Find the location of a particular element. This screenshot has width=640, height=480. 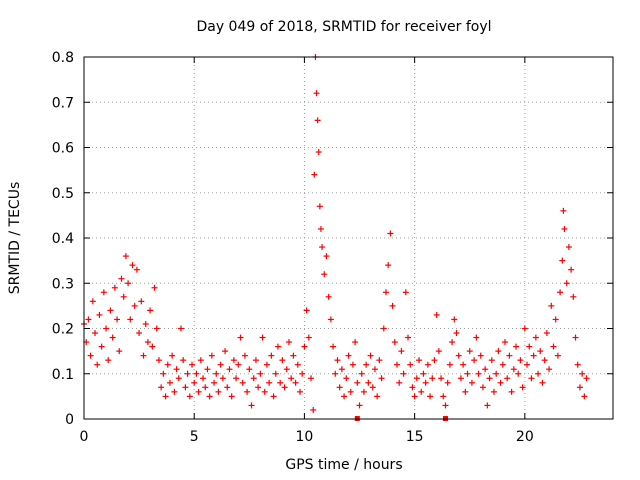

x-tick-label: 20 is located at coordinates (525, 437).